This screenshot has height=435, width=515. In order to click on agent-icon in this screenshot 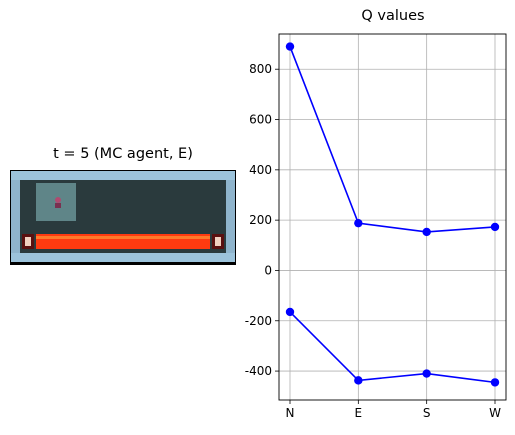, I will do `click(58, 202)`.